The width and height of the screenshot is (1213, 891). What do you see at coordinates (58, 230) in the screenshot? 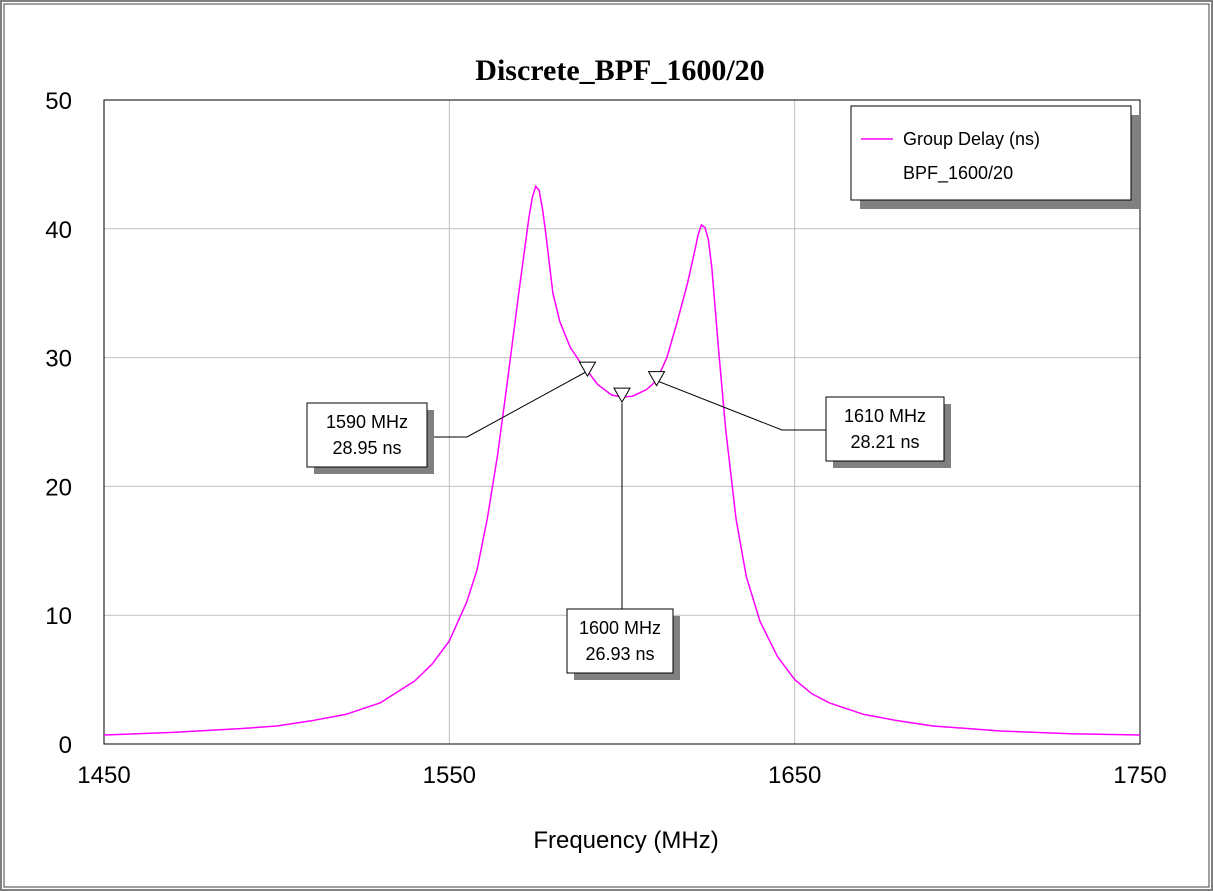
I see `y-tick-label: 40` at bounding box center [58, 230].